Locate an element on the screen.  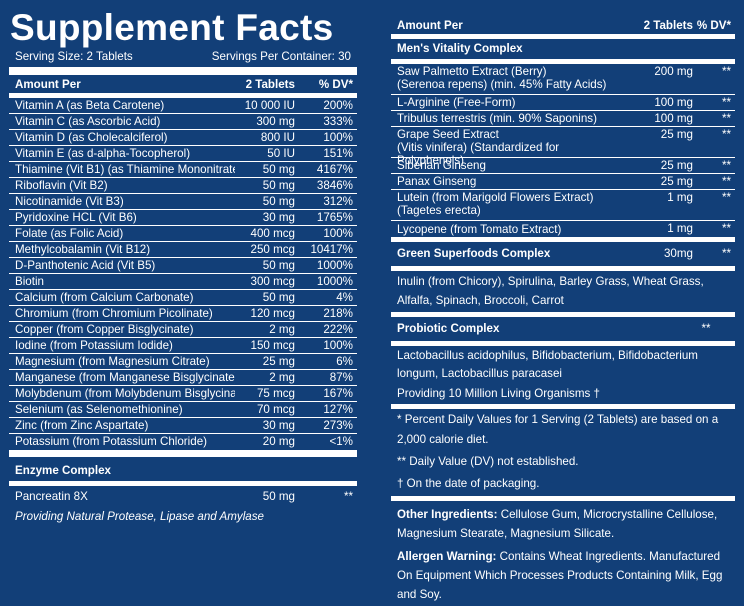
green-superfoods-title: Green Superfoods Complex is located at coordinates (474, 253).